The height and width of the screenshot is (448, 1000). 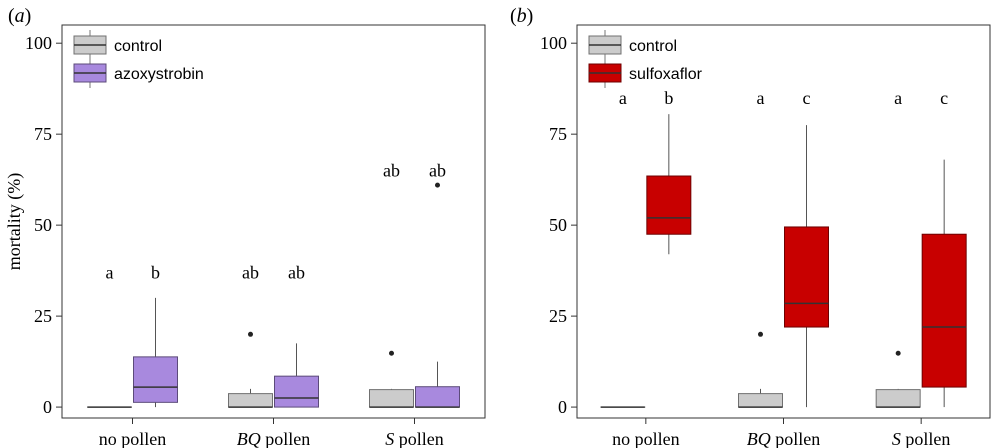 I want to click on legend-item: sulfoxaflor, so click(x=645, y=73).